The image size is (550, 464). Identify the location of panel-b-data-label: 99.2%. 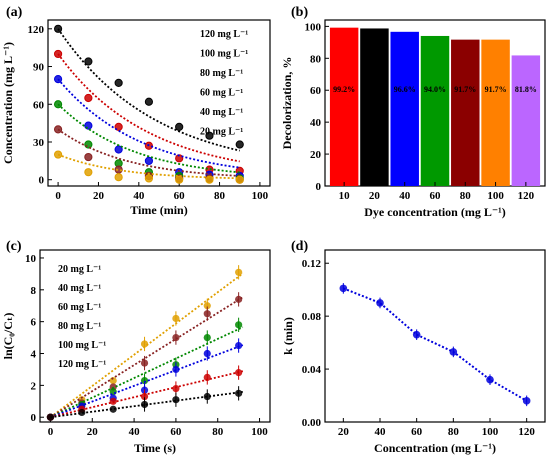
(344, 89).